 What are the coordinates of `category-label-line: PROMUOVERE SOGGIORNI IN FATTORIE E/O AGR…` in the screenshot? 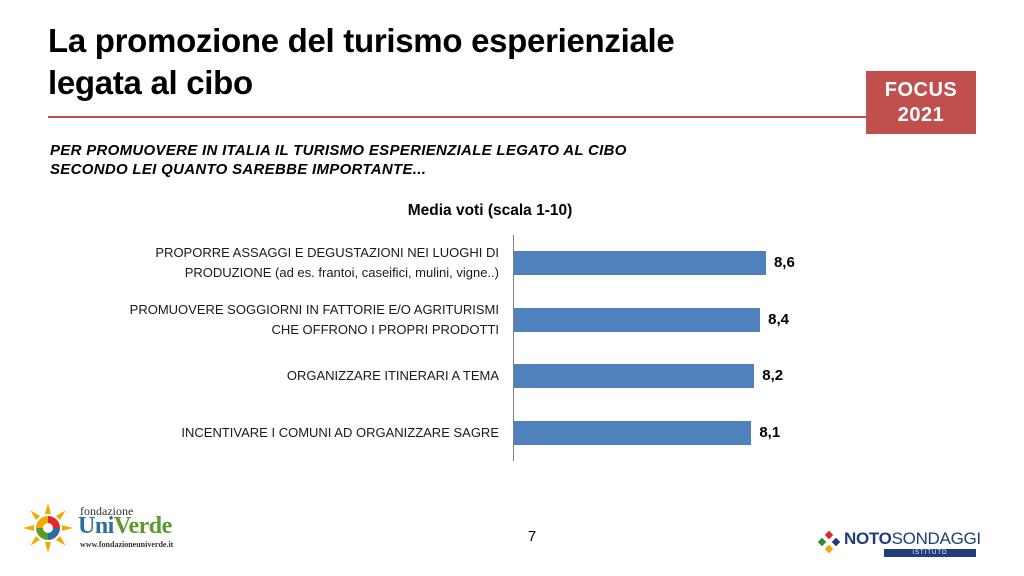 It's located at (314, 309).